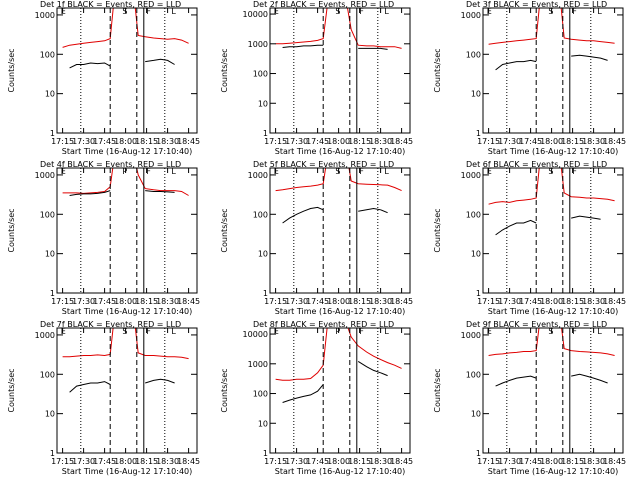 Image resolution: width=640 pixels, height=480 pixels. Describe the element at coordinates (536, 4) in the screenshot. I see `chart-title: Det 3f BLACK = Events, RED = LLD` at that location.